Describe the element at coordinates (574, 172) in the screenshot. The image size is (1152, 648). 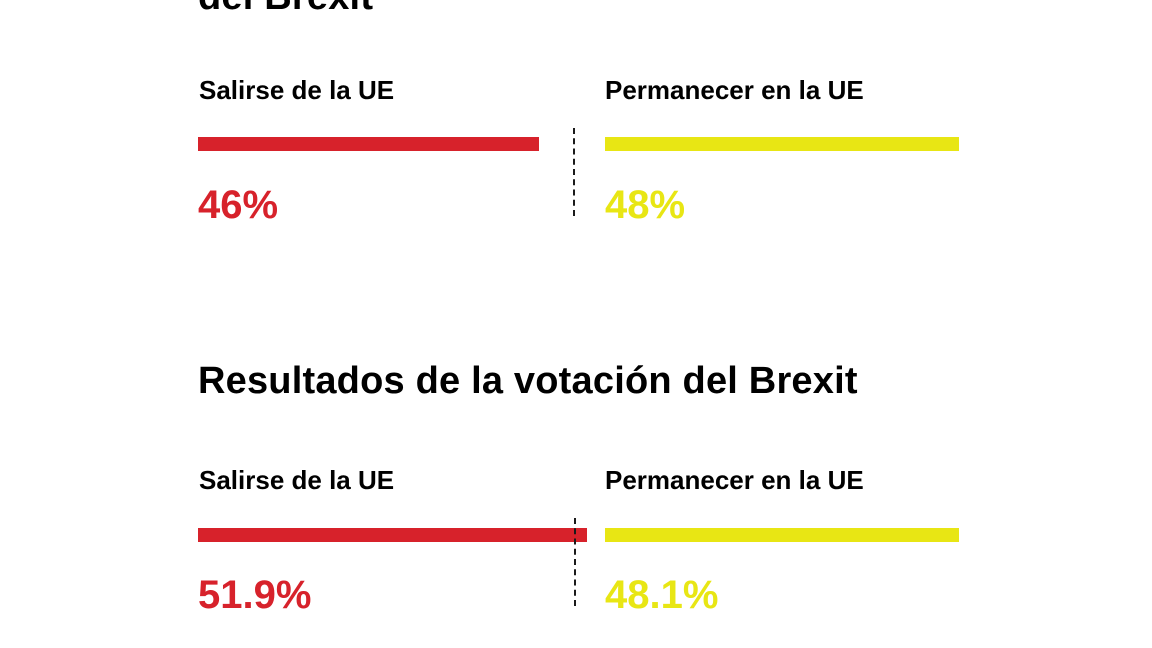
I see `panel-1-midline-divider` at that location.